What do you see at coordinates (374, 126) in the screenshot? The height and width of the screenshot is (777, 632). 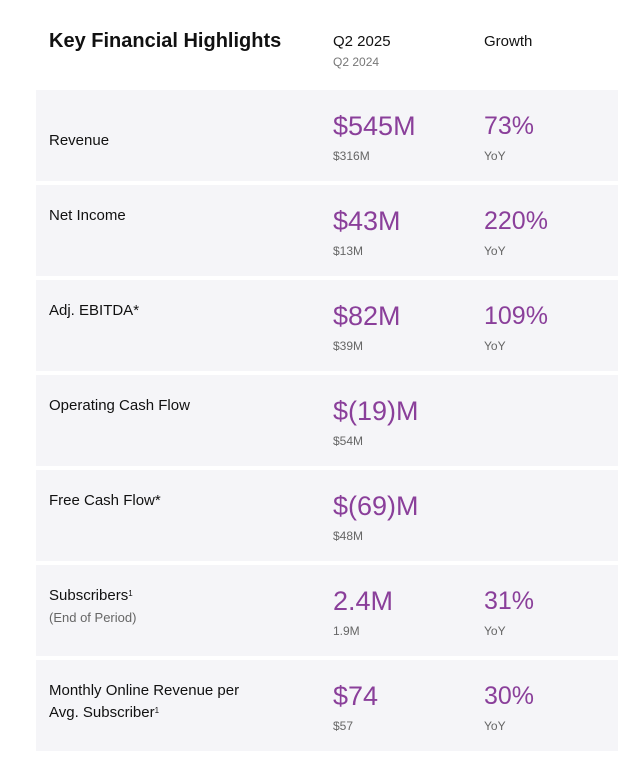 I see `current-value: $545M` at bounding box center [374, 126].